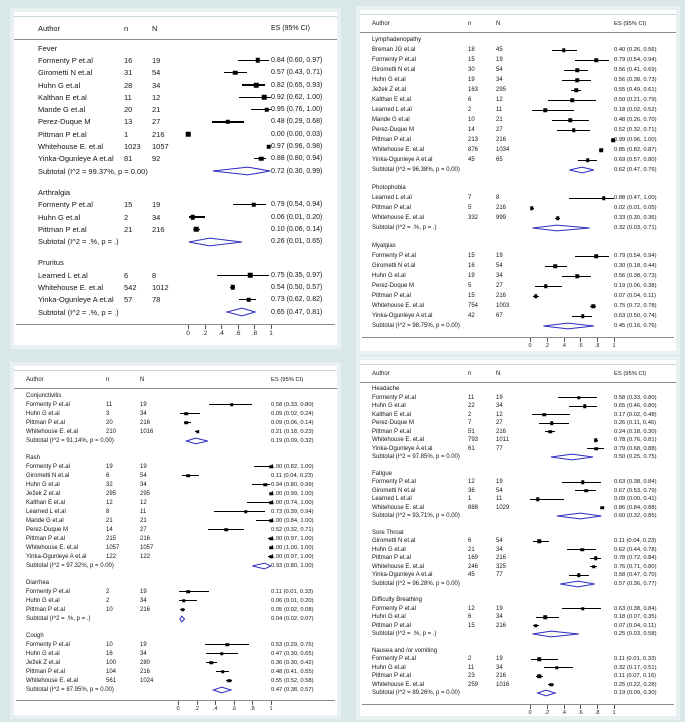 The width and height of the screenshot is (685, 722). I want to click on study-N: 34, so click(156, 217).